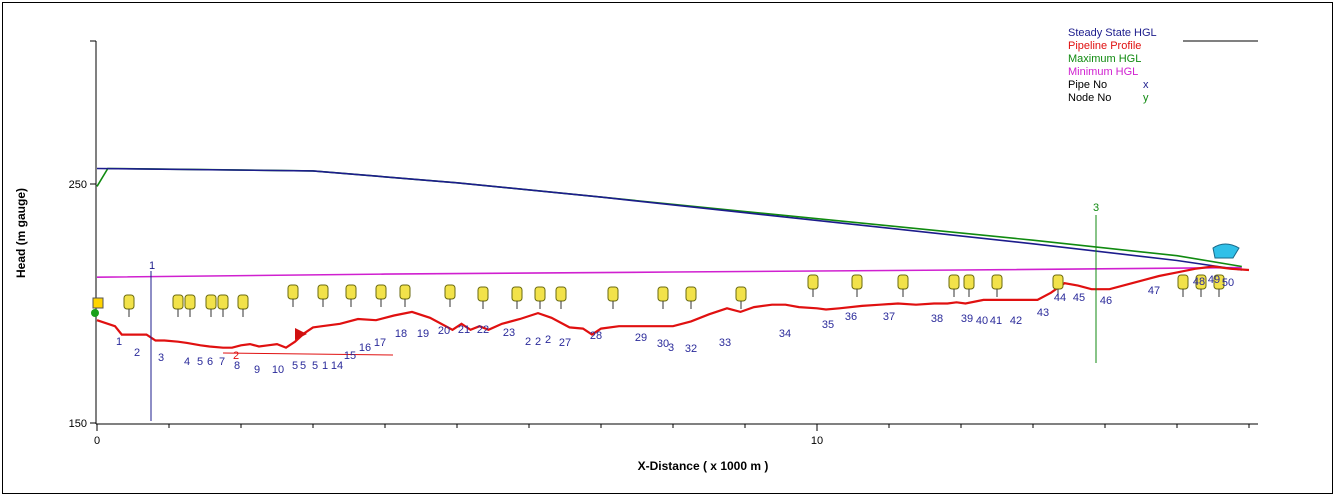 The width and height of the screenshot is (1337, 498). What do you see at coordinates (1060, 298) in the screenshot?
I see `pipe-number-label: 44` at bounding box center [1060, 298].